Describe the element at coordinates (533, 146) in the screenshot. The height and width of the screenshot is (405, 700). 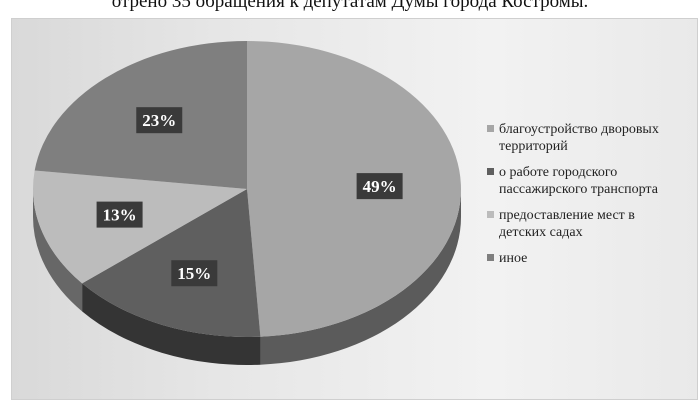
I see `legend-label: территорий` at that location.